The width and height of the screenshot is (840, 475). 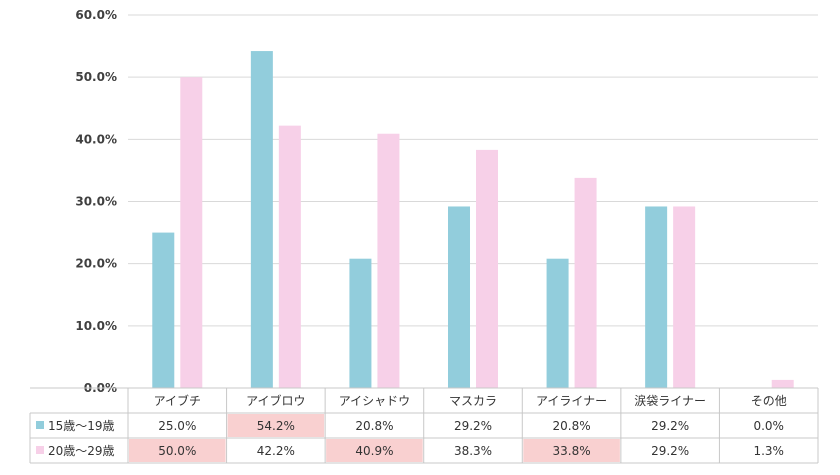 What do you see at coordinates (473, 451) in the screenshot?
I see `data-label: 38.3%` at bounding box center [473, 451].